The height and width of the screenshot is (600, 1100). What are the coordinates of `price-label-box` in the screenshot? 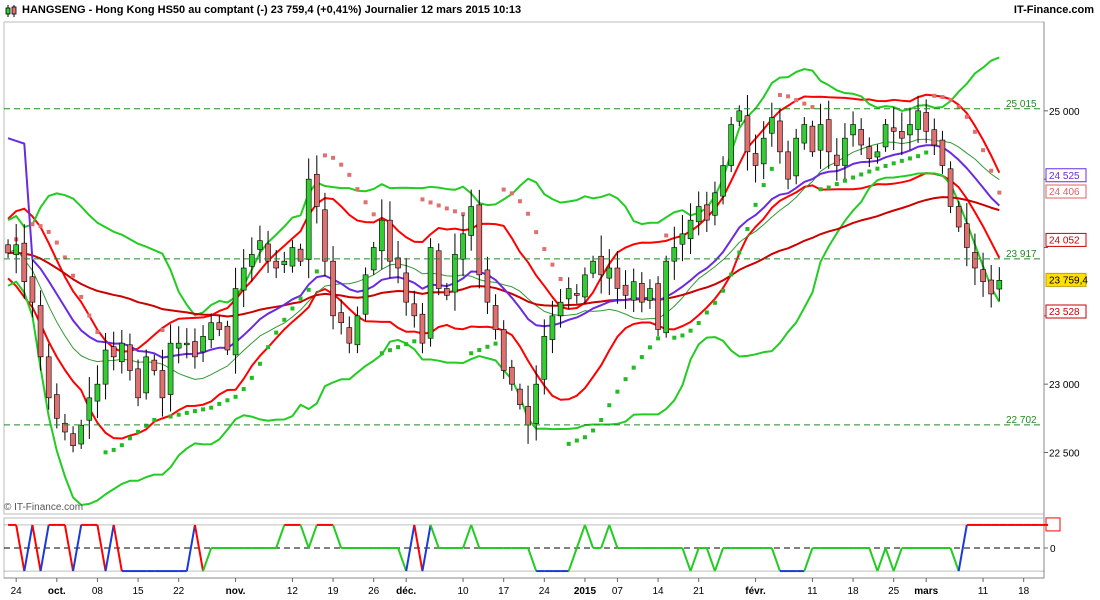 It's located at (1066, 311).